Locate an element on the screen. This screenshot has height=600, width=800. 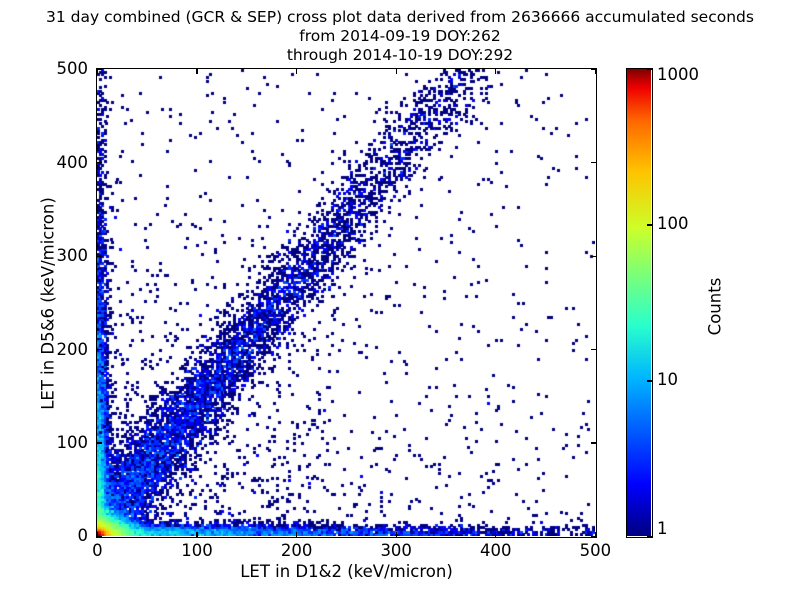
colorbar-tick-label: 10 is located at coordinates (667, 379).